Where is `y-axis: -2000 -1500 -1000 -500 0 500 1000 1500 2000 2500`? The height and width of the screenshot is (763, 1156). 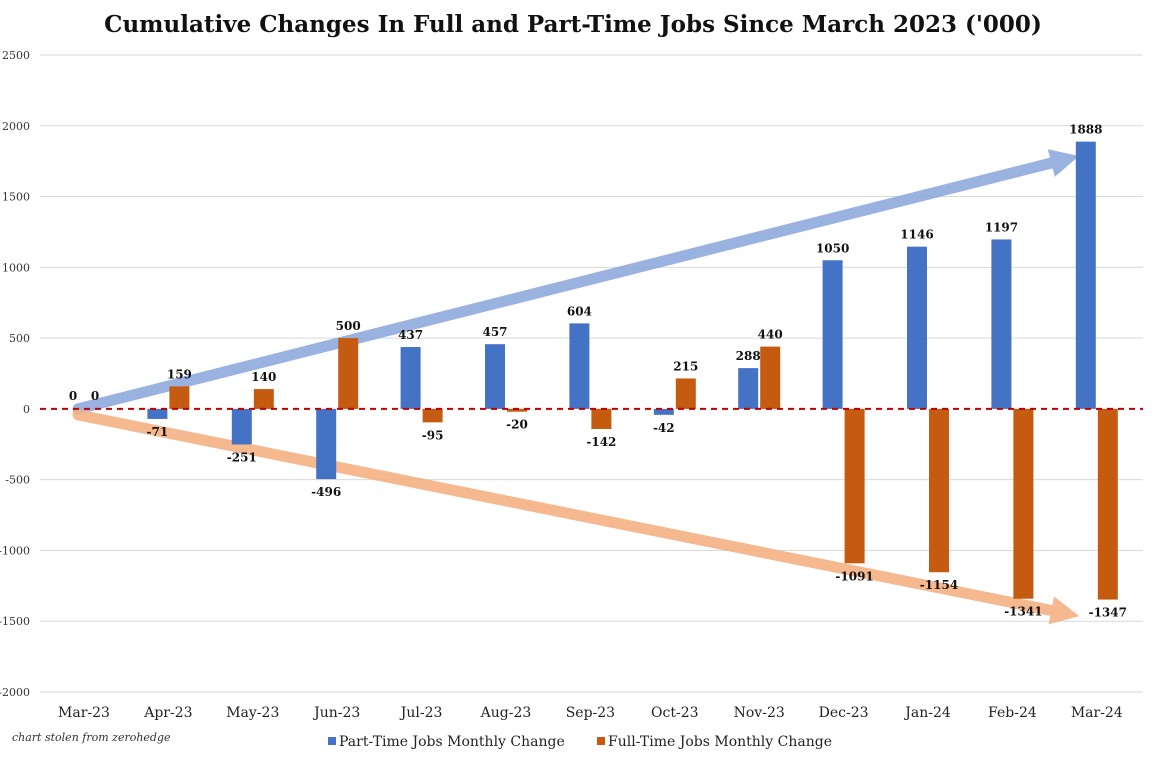 y-axis: -2000 -1500 -1000 -500 0 500 1000 1500 2000 2500 is located at coordinates (15, 374).